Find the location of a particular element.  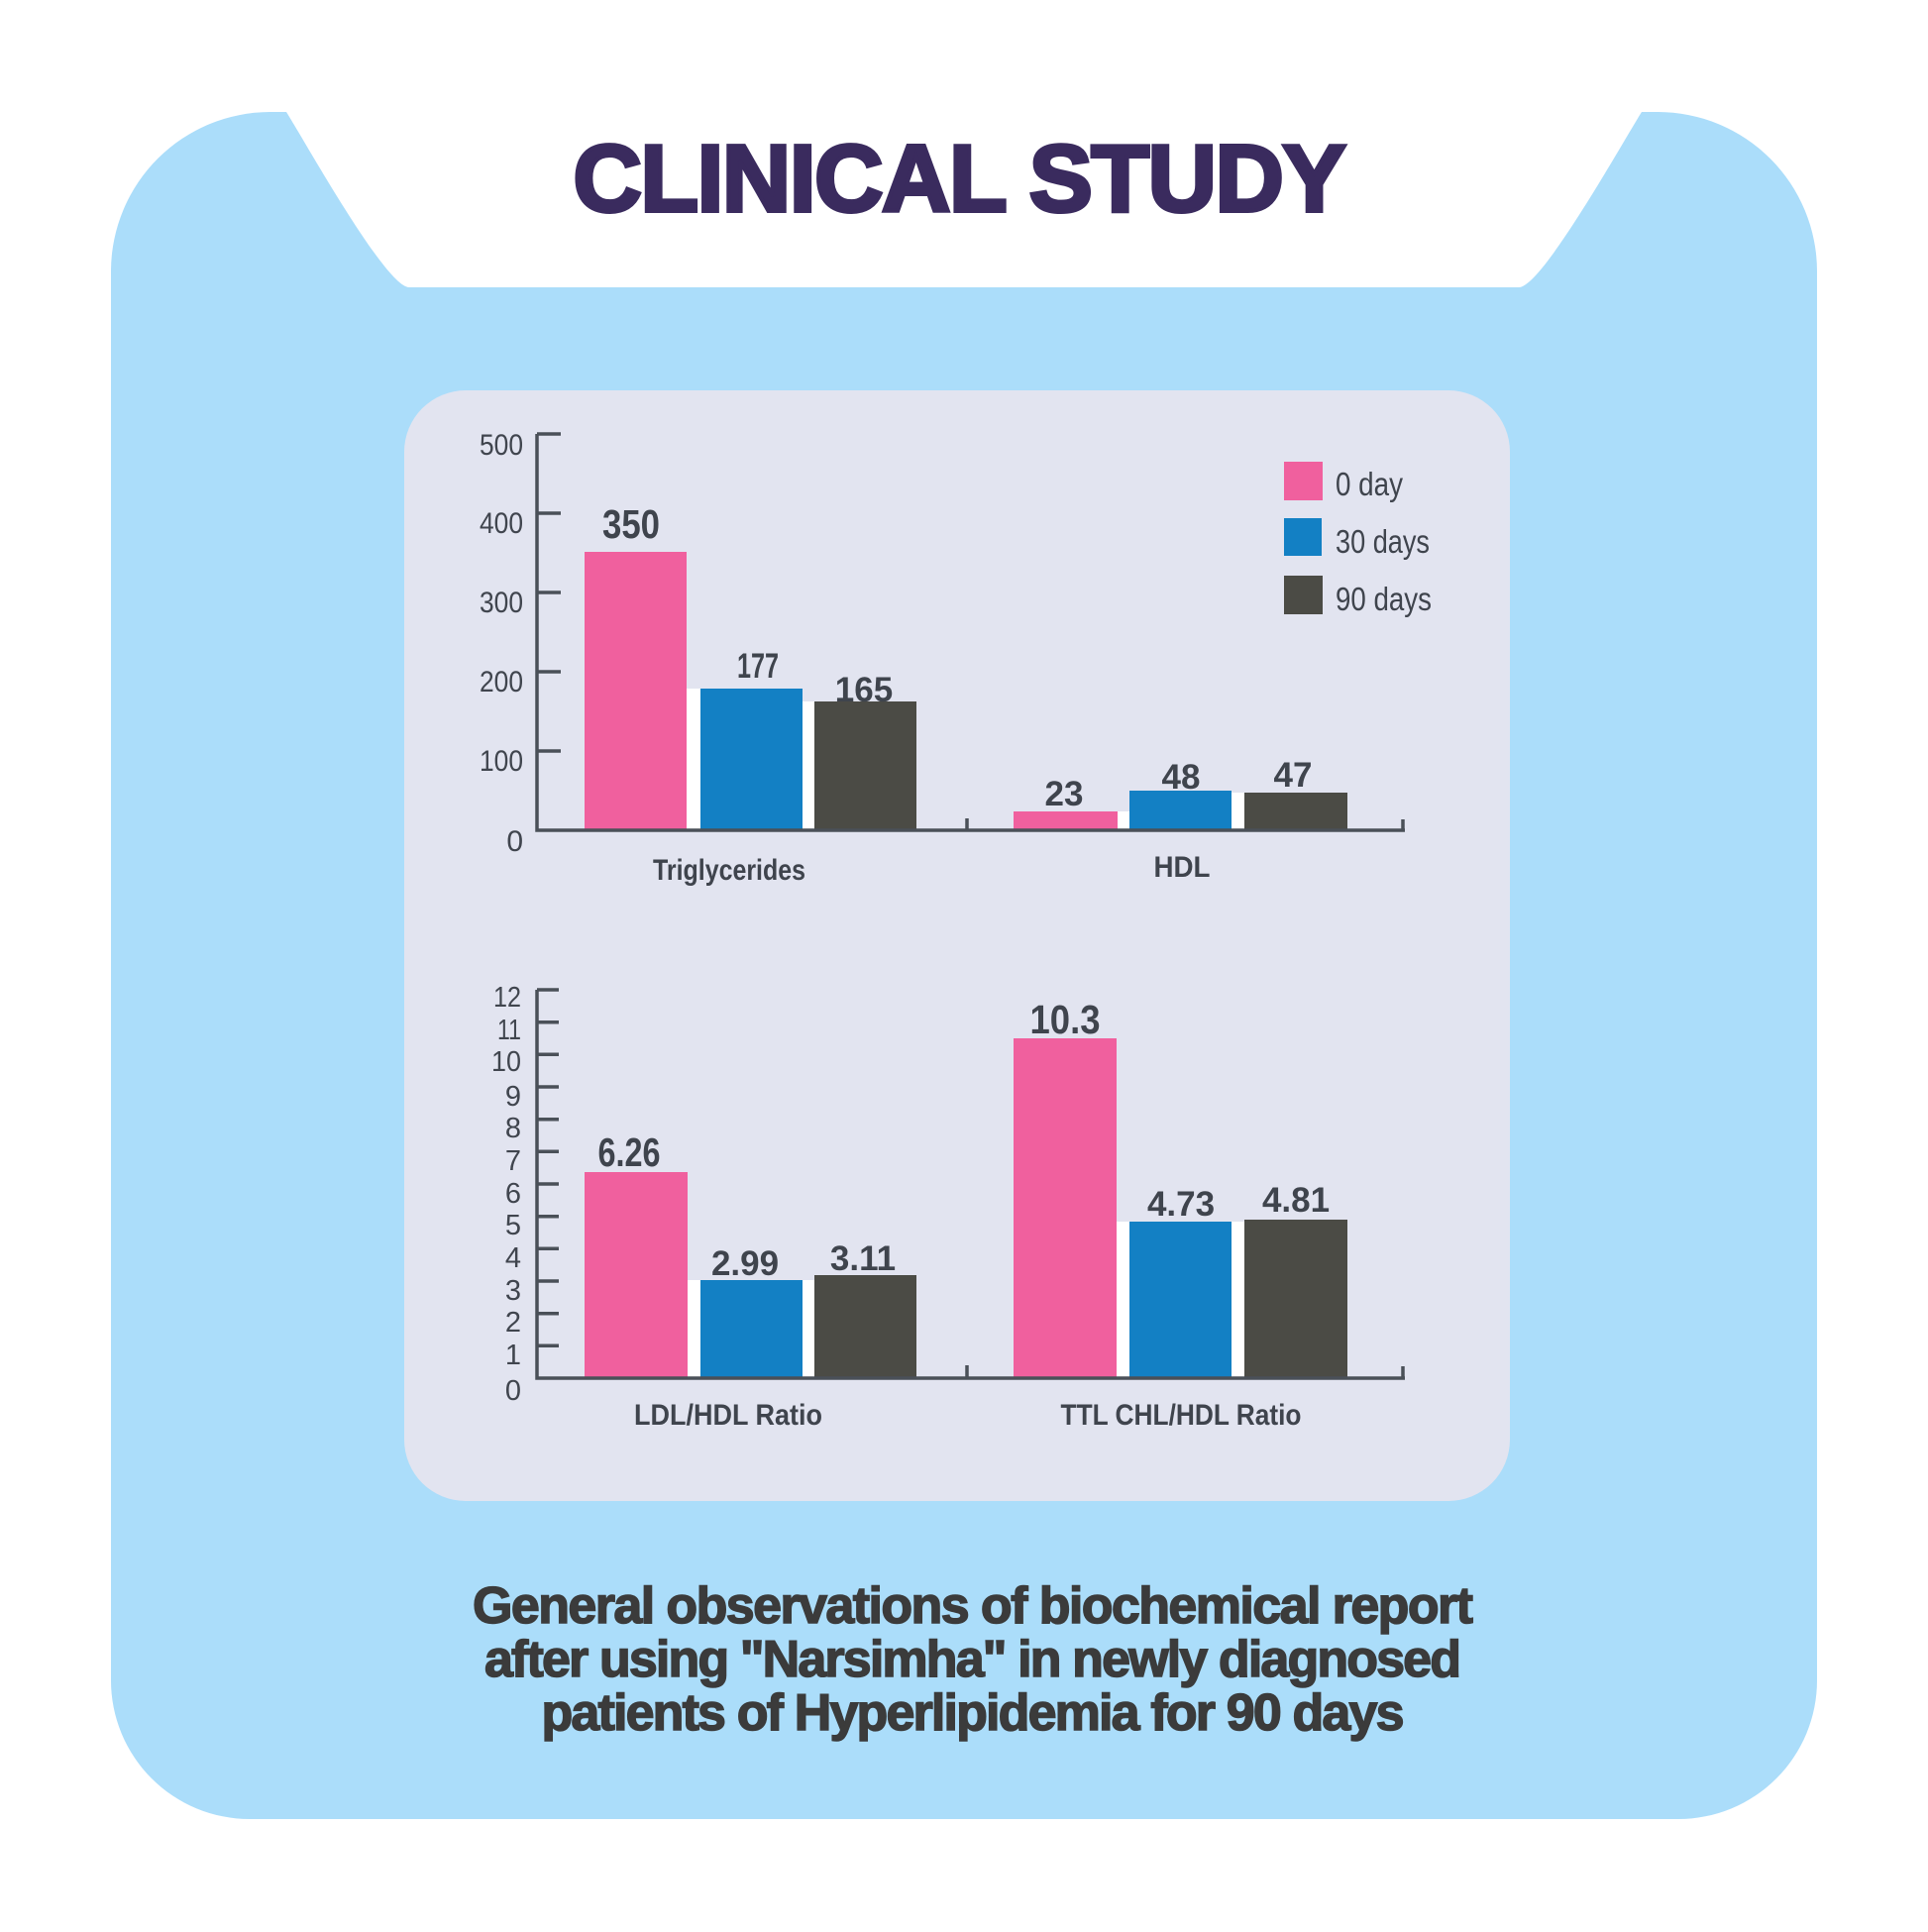

svg-text: 7 is located at coordinates (513, 1161).